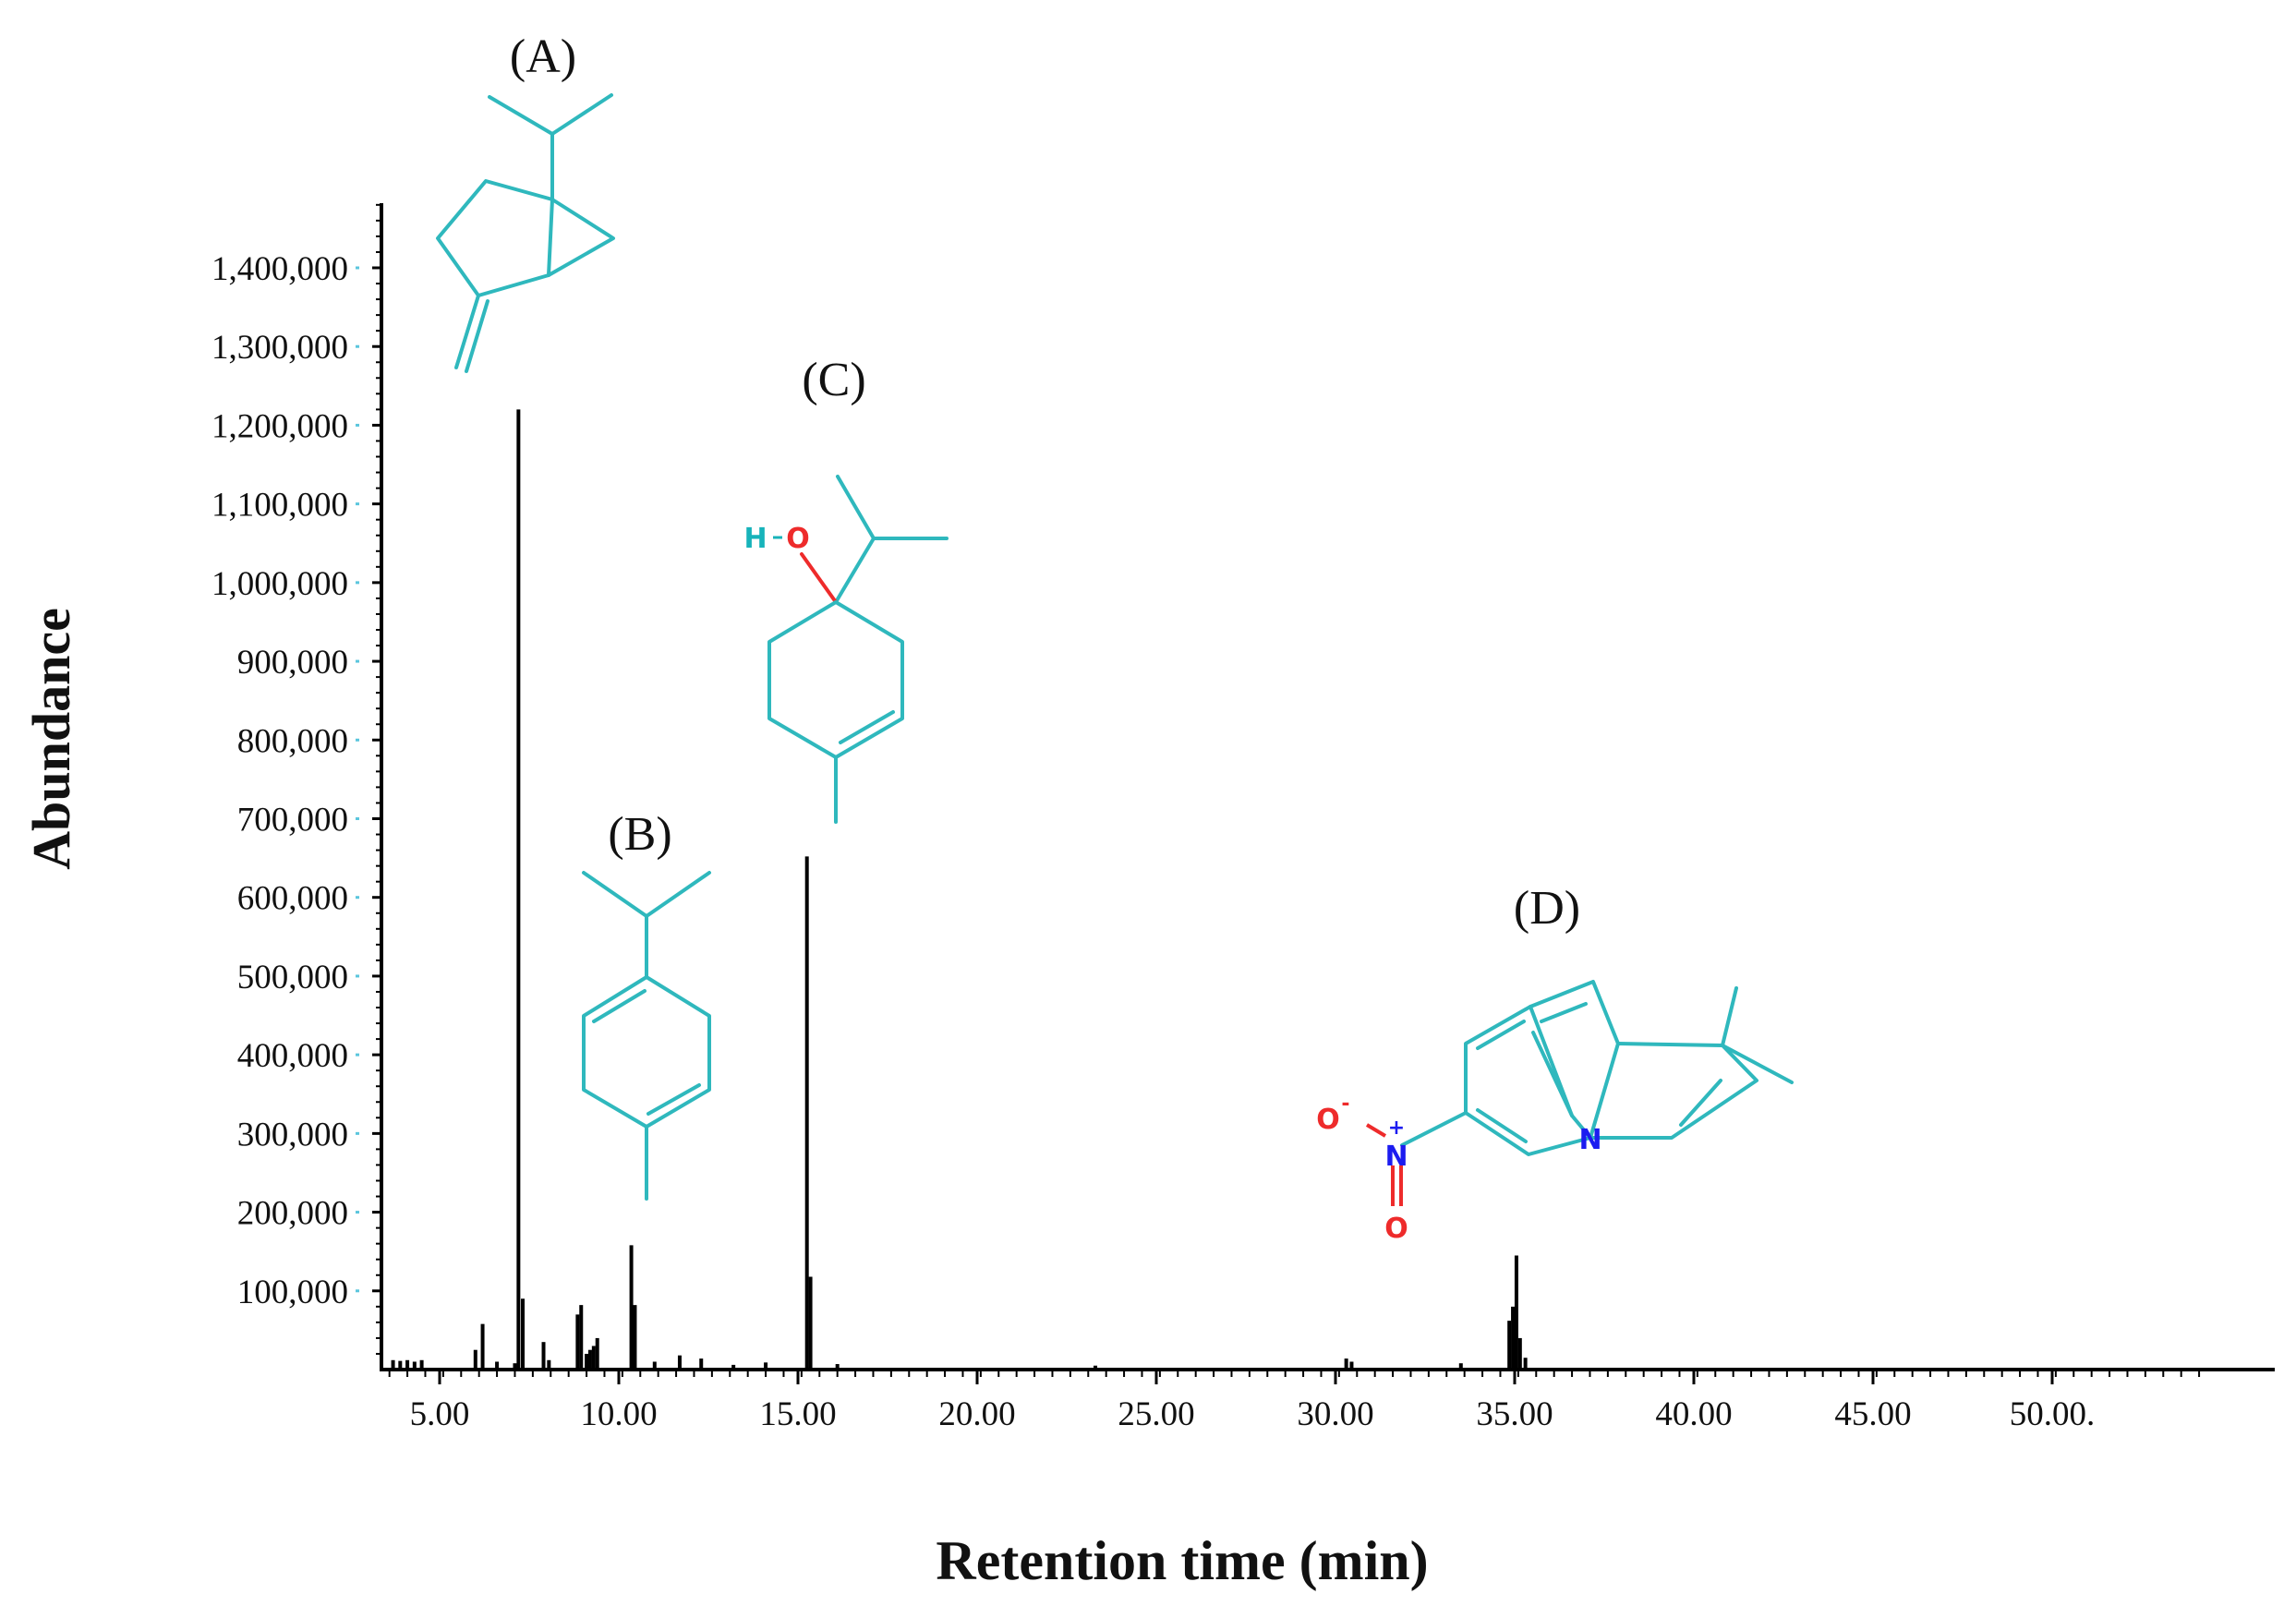  What do you see at coordinates (279, 348) in the screenshot?
I see `y-tick-label: 1,300,000` at bounding box center [279, 348].